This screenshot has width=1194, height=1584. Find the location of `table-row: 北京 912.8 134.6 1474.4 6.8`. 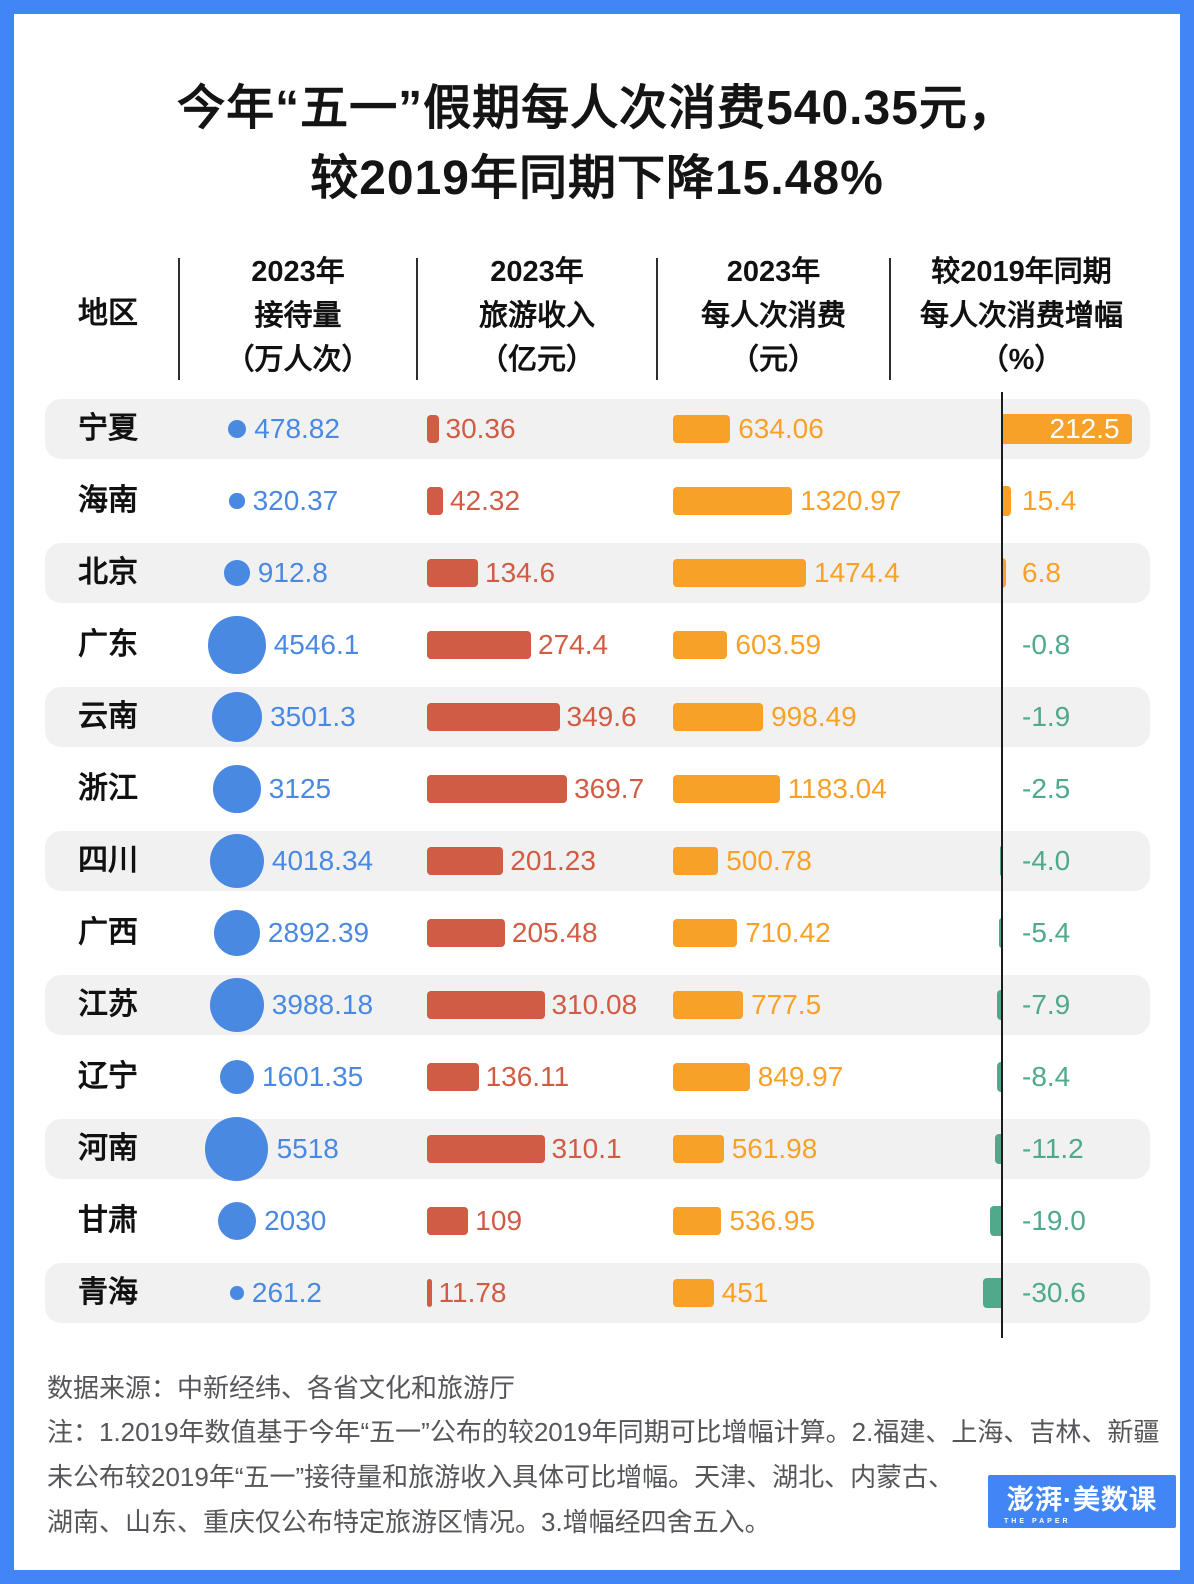

table-row: 北京 912.8 134.6 1474.4 6.8 is located at coordinates (597, 573).